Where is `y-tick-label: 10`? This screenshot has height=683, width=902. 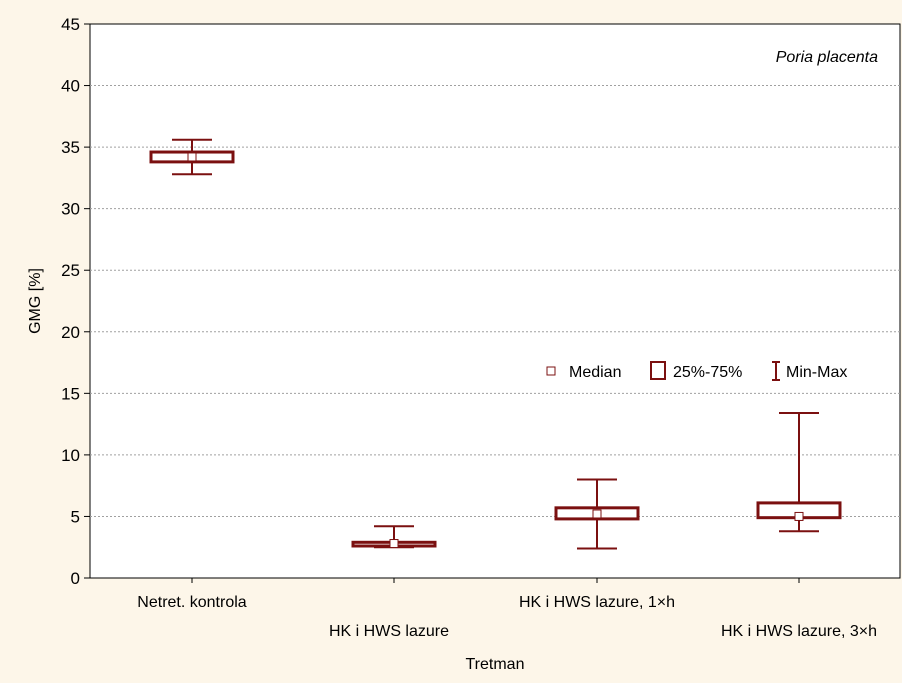 y-tick-label: 10 is located at coordinates (70, 455).